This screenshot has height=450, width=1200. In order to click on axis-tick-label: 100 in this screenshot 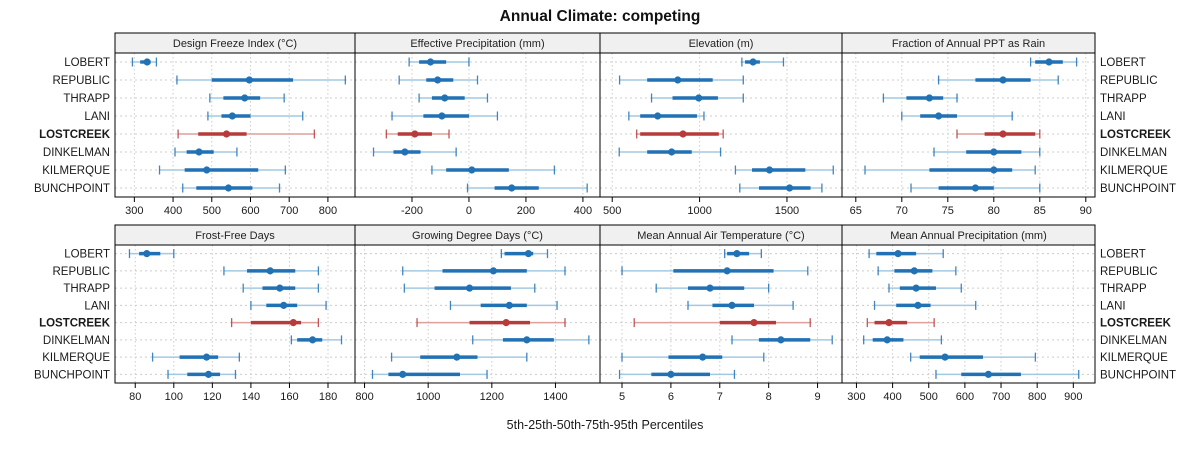, I will do `click(174, 397)`.